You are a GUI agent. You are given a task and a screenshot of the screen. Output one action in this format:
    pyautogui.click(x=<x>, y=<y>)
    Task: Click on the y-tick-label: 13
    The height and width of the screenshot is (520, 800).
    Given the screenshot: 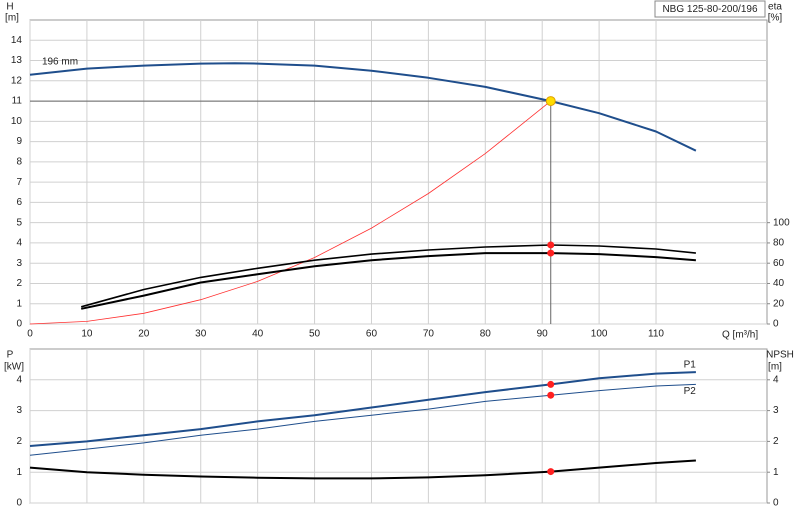 What is the action you would take?
    pyautogui.click(x=17, y=60)
    